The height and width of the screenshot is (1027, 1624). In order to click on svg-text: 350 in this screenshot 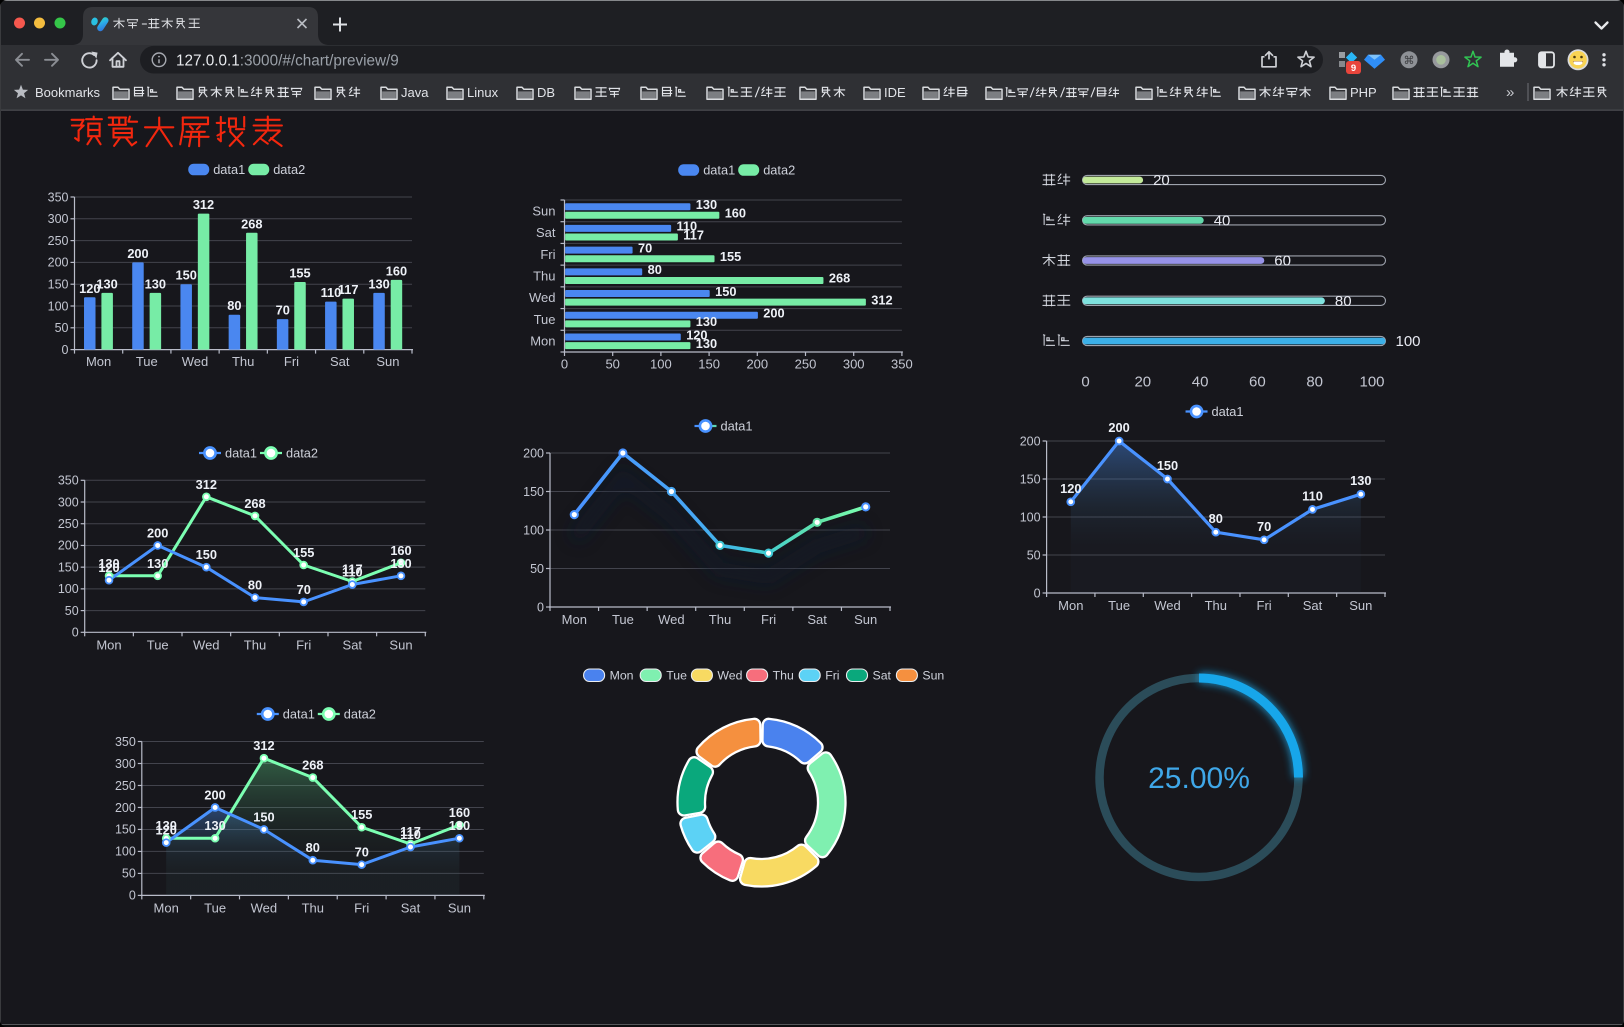, I will do `click(58, 197)`.